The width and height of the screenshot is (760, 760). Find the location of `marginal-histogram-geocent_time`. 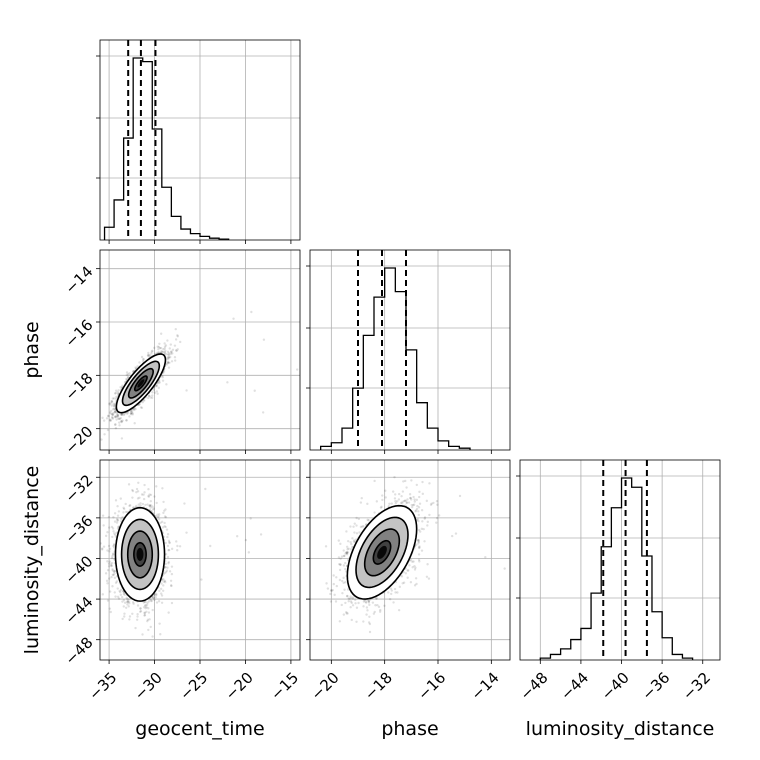

marginal-histogram-geocent_time is located at coordinates (198, 141).